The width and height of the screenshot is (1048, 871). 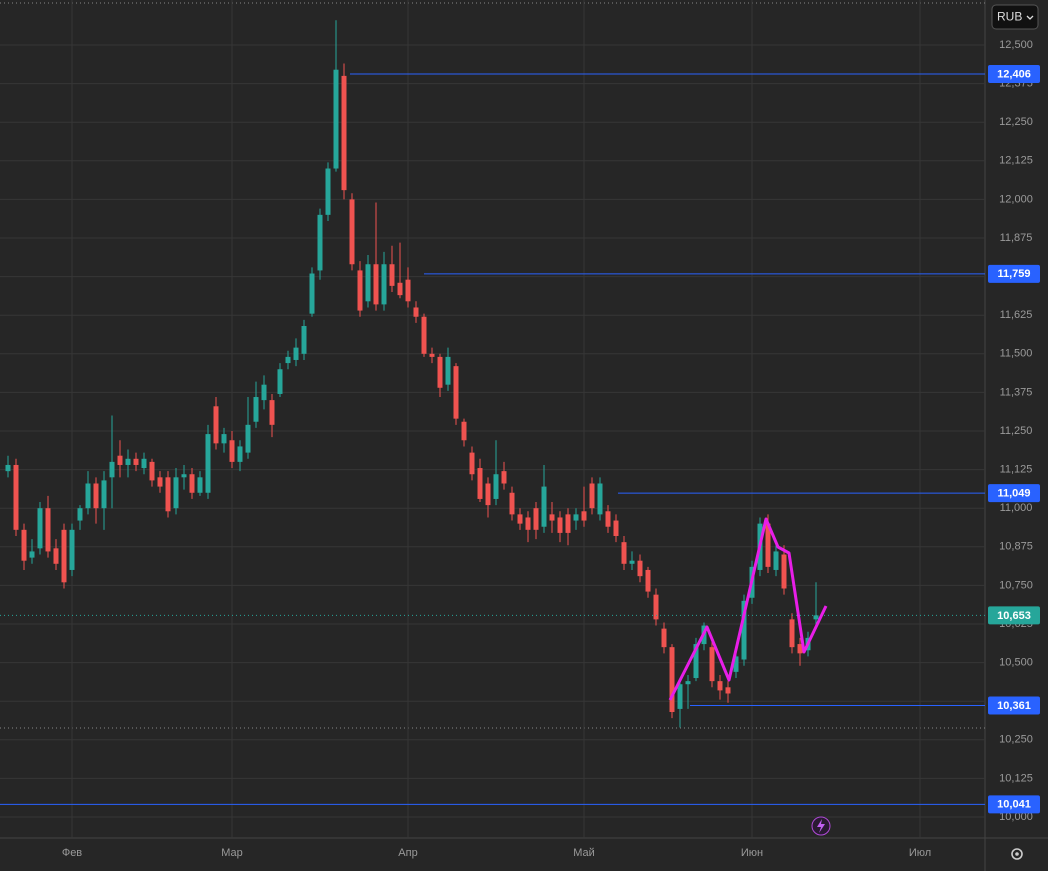 What do you see at coordinates (920, 853) in the screenshot?
I see `x-tick-label: Июл` at bounding box center [920, 853].